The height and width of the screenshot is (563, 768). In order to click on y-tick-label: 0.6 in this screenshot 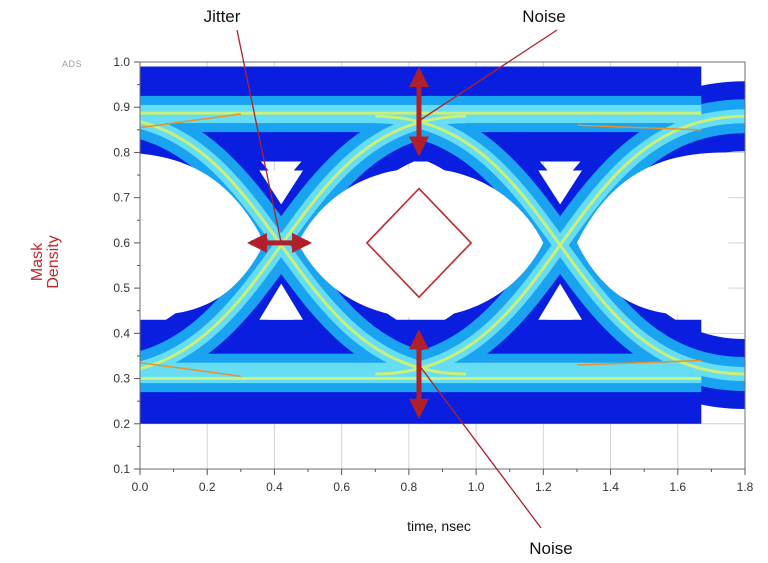, I will do `click(121, 243)`.